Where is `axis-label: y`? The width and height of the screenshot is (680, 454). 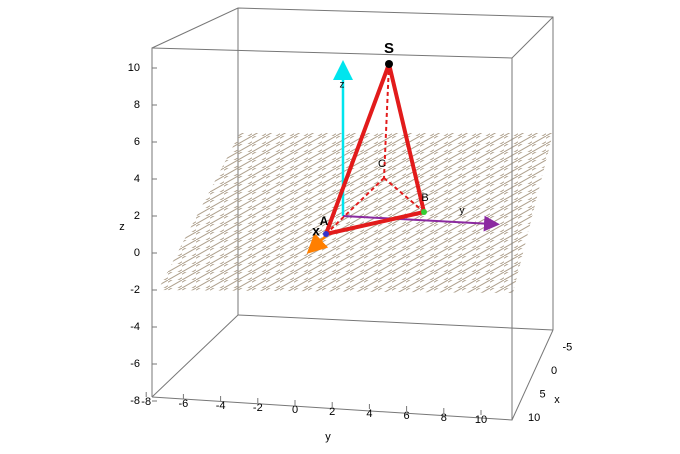 axis-label: y is located at coordinates (328, 437).